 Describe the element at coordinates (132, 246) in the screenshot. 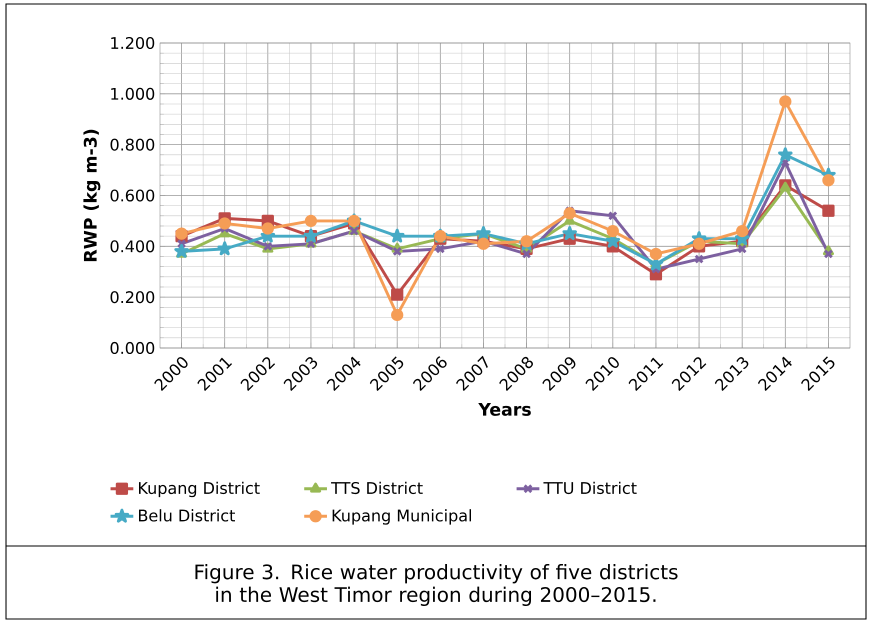

I see `y-tick-label: 0.400` at that location.